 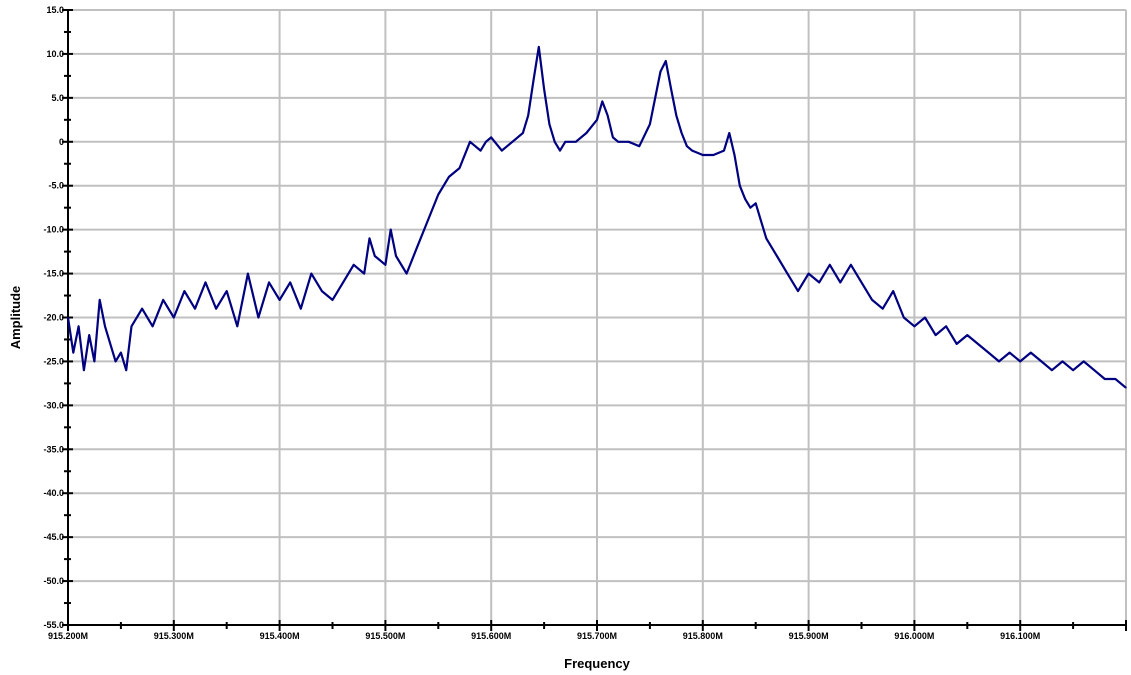 What do you see at coordinates (53, 230) in the screenshot?
I see `y-tick-label: -10.0` at bounding box center [53, 230].